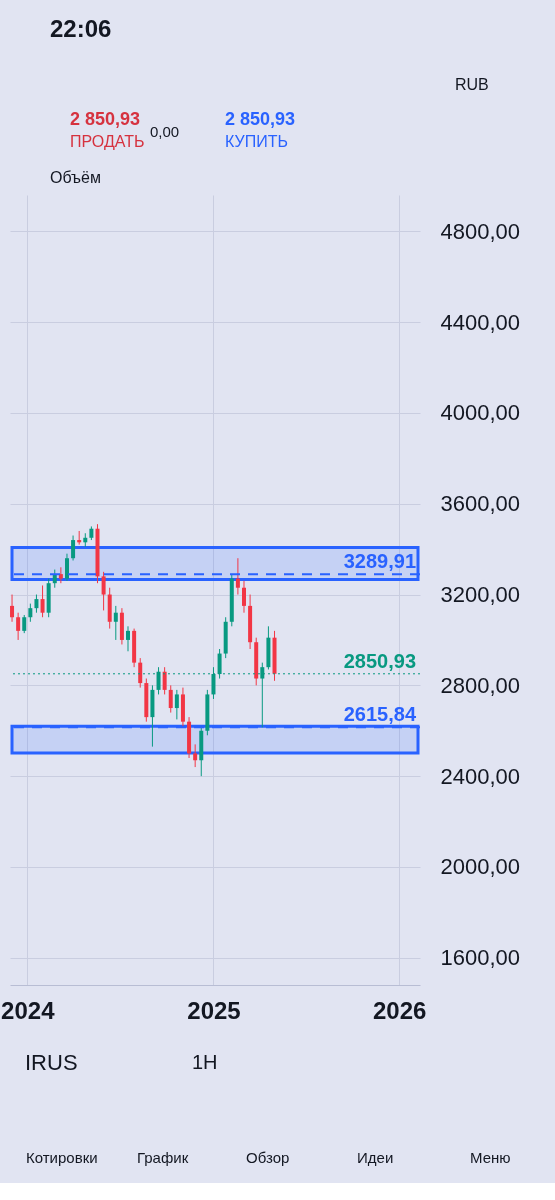 This screenshot has width=555, height=1200. I want to click on text: 0,00, so click(165, 131).